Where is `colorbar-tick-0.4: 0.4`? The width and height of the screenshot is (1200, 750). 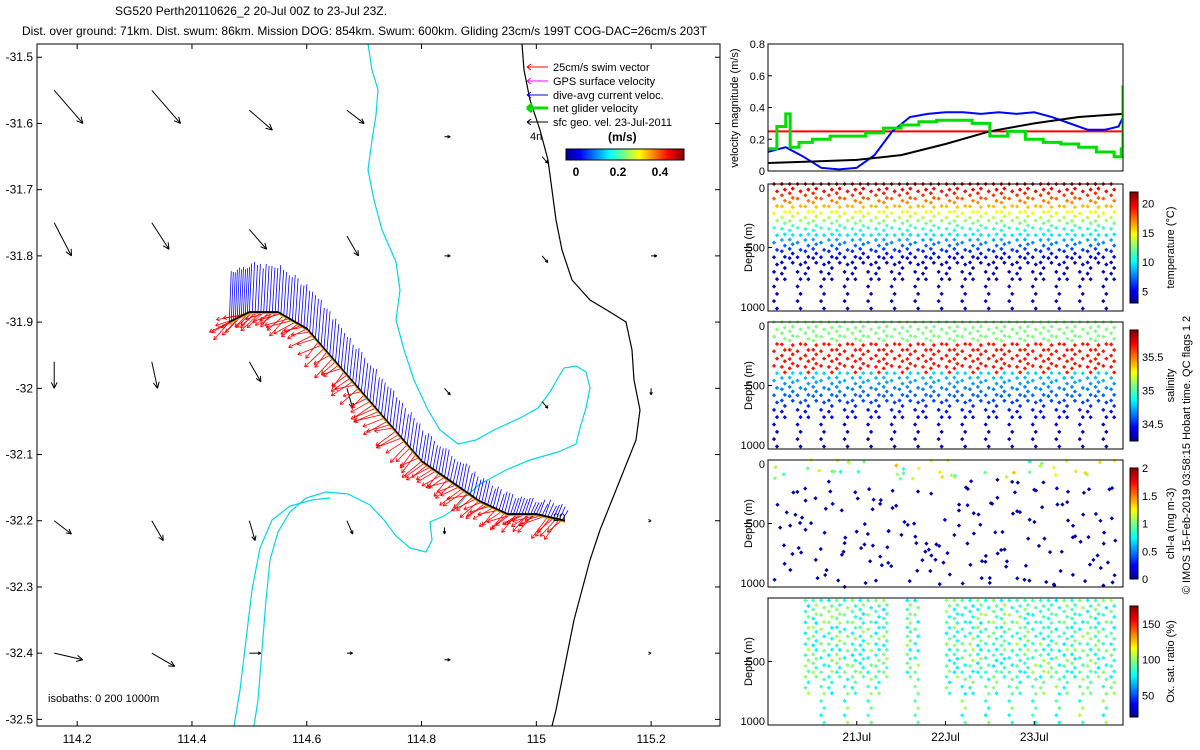
colorbar-tick-0.4: 0.4 is located at coordinates (660, 172).